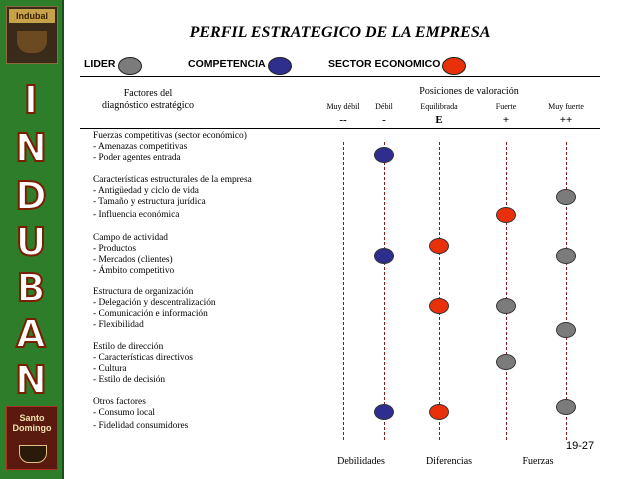 The image size is (638, 479). Describe the element at coordinates (280, 66) in the screenshot. I see `legend-dot-competencia` at that location.